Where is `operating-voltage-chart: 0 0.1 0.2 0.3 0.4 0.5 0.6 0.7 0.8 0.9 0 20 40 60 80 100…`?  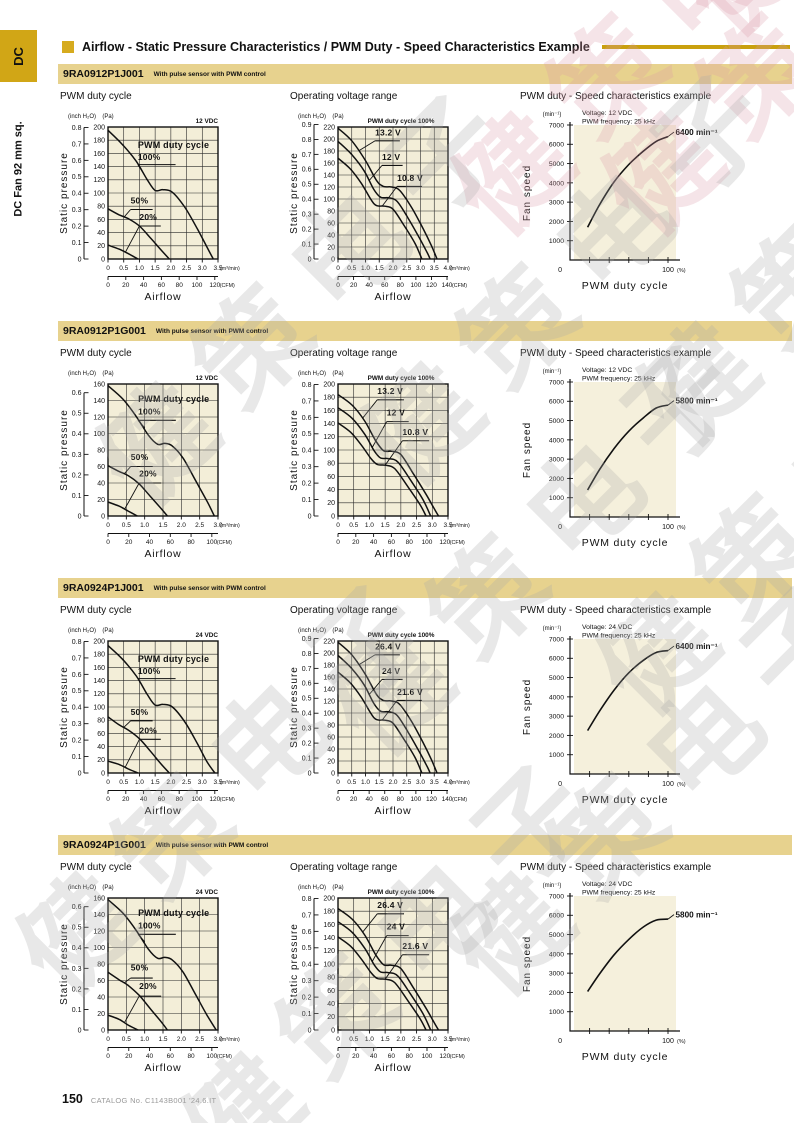 operating-voltage-chart: 0 0.1 0.2 0.3 0.4 0.5 0.6 0.7 0.8 0.9 0 20 40 60 80 100… is located at coordinates (403, 723).